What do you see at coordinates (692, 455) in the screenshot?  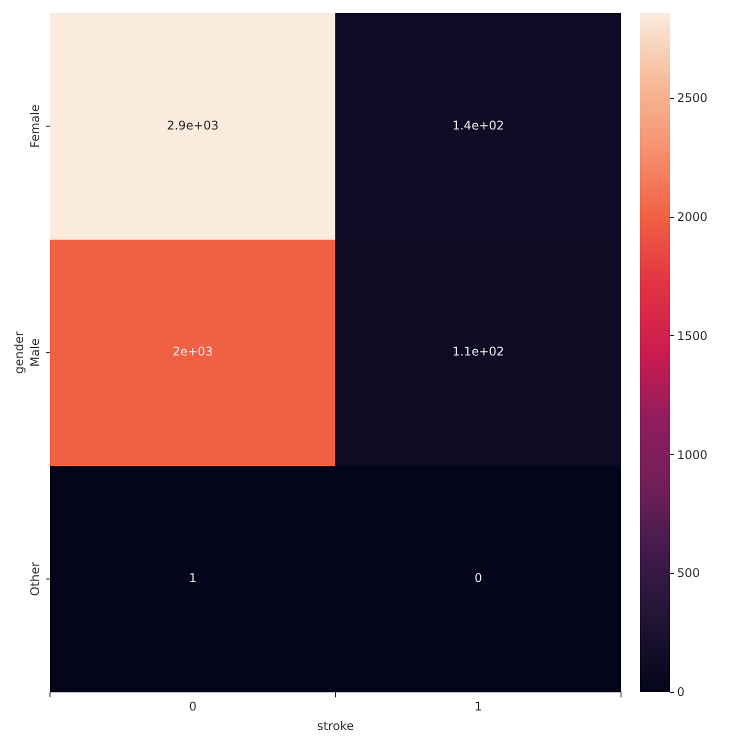 I see `color-bar-label: 1000` at bounding box center [692, 455].